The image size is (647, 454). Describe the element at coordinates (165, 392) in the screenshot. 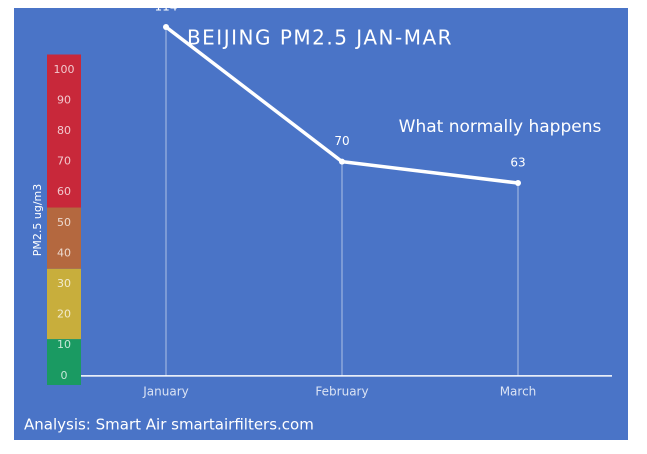

I see `x-tick-label: January` at that location.